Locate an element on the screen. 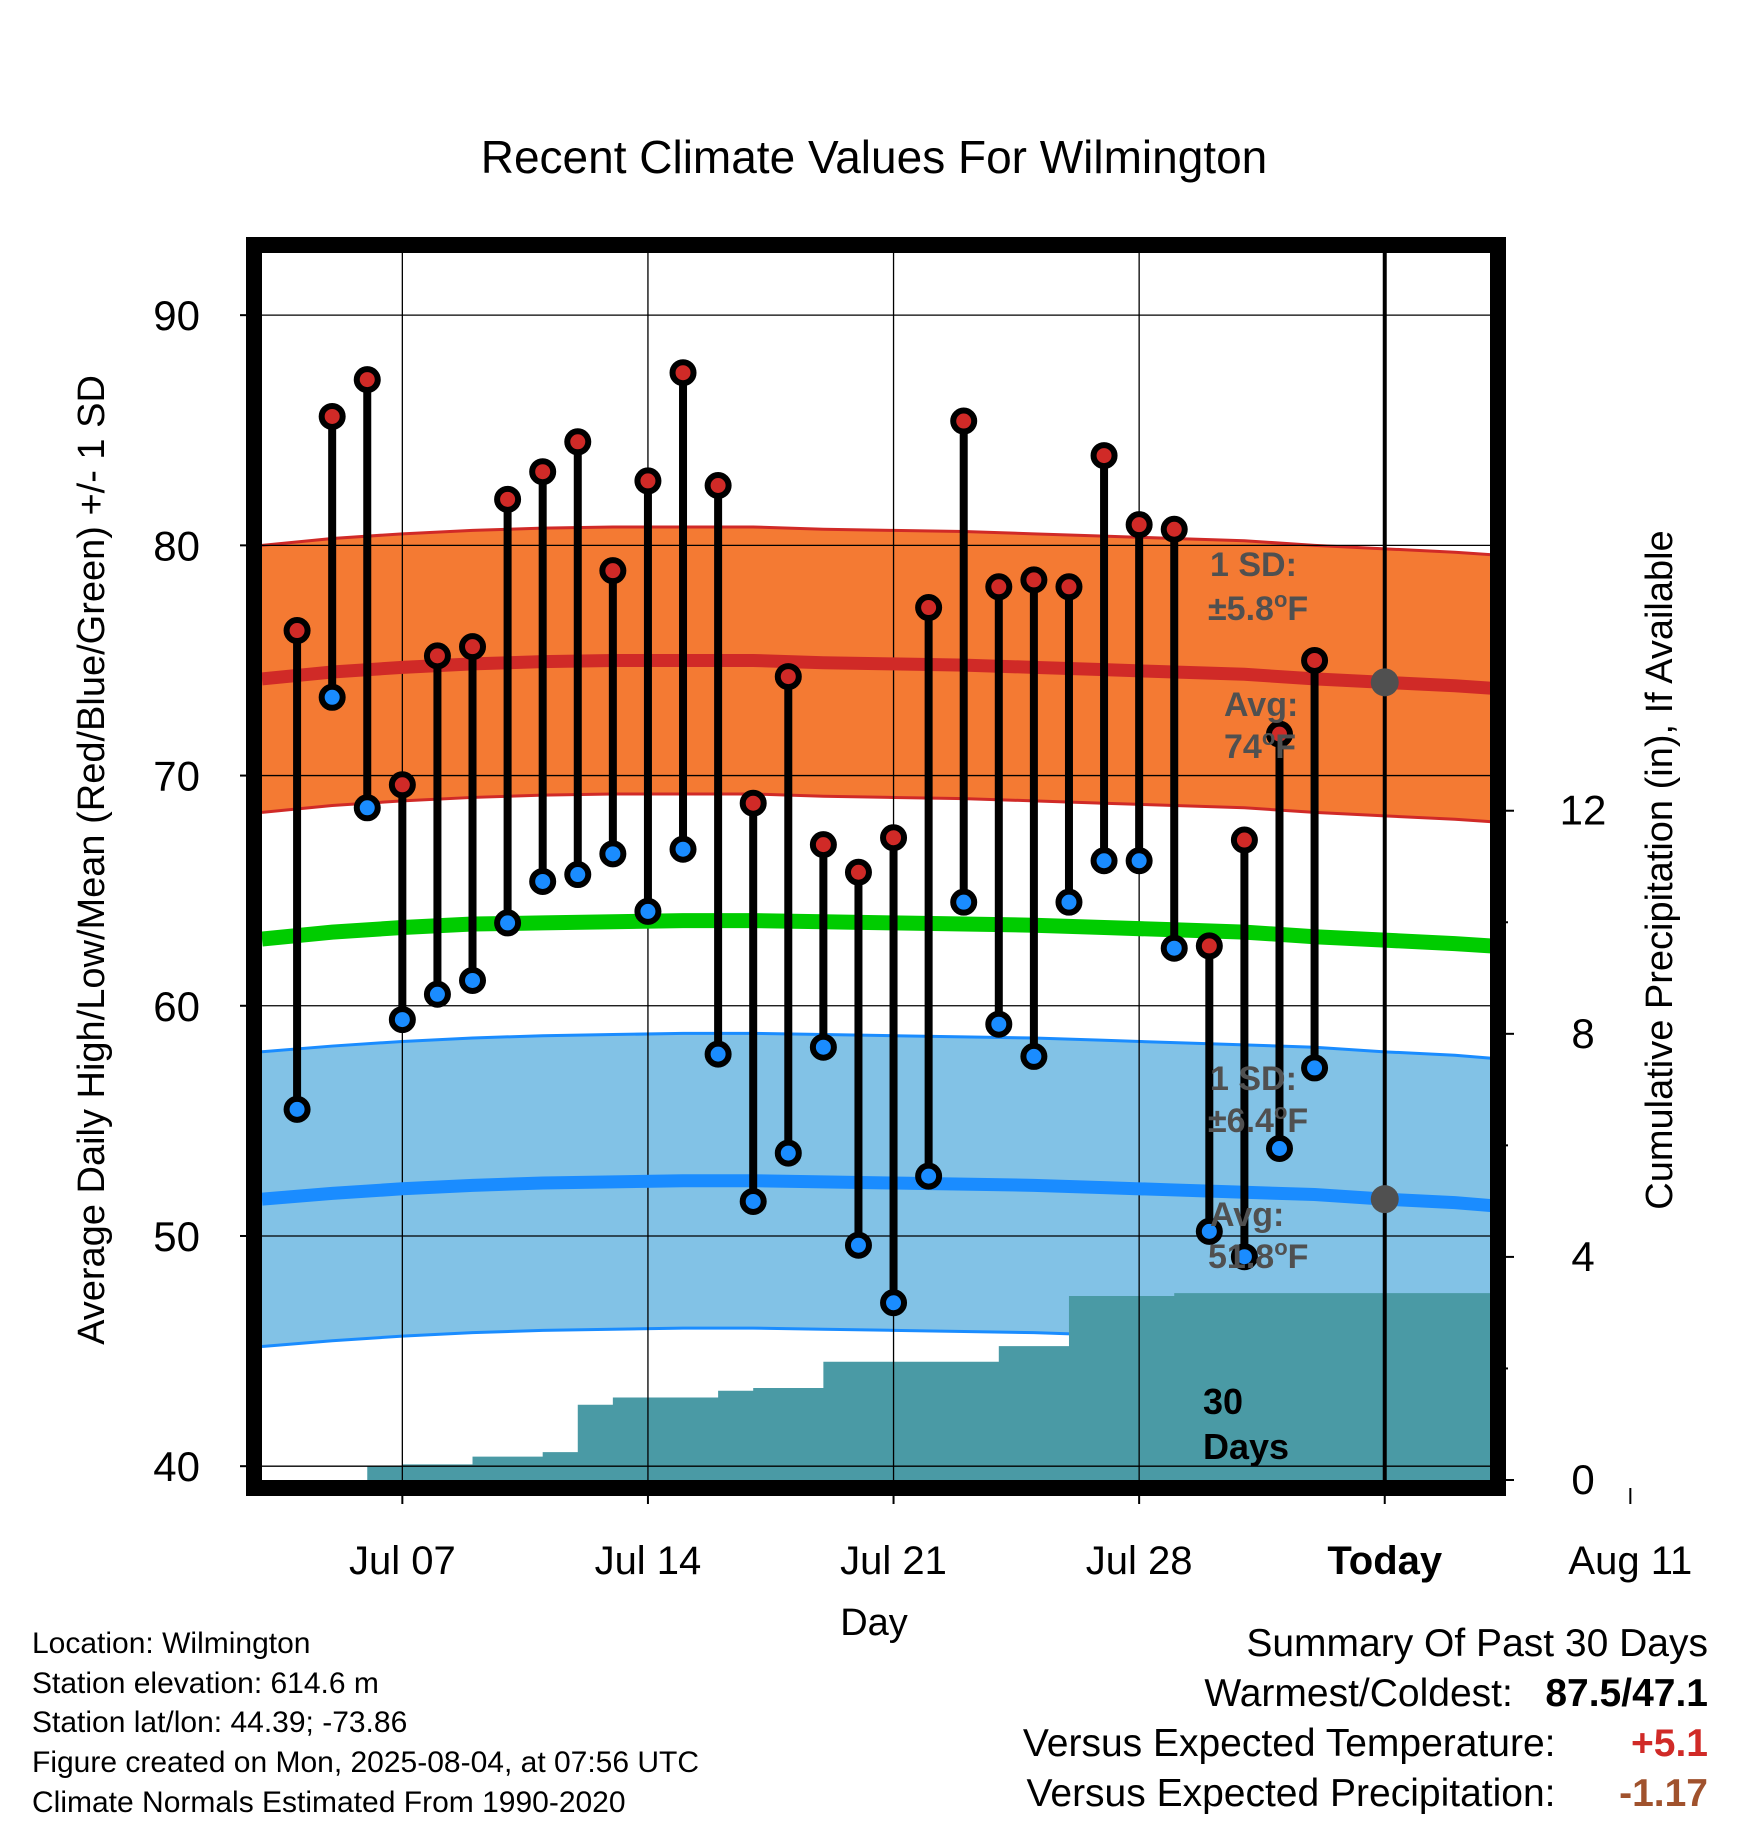 This screenshot has height=1828, width=1748. low-sd-annotation-label: 1 SD: is located at coordinates (1253, 1079).